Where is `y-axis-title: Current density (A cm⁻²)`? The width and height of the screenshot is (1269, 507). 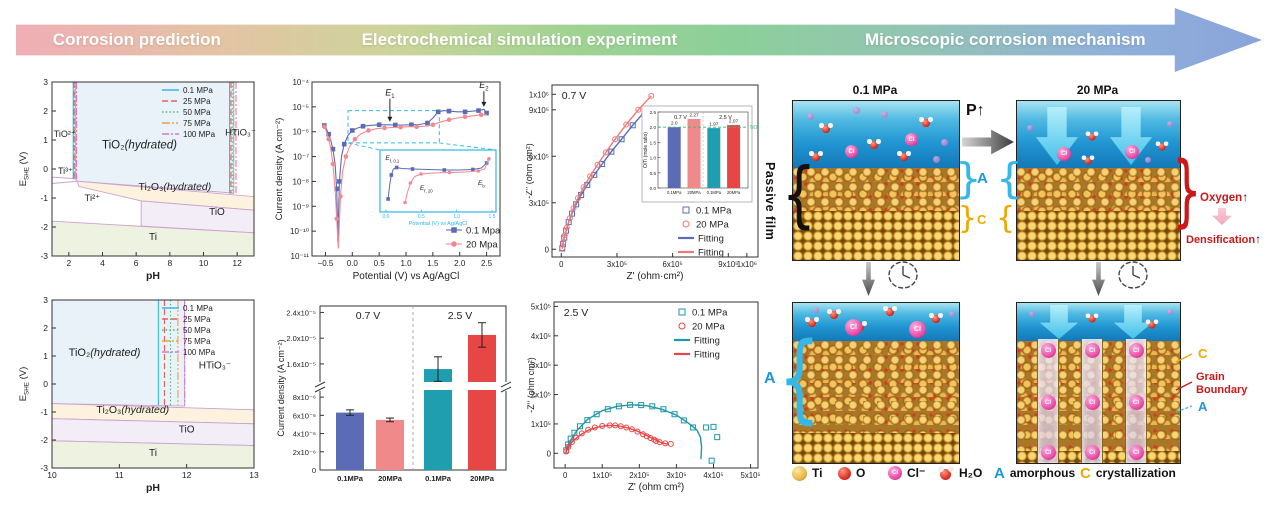 y-axis-title: Current density (A cm⁻²) is located at coordinates (281, 387).